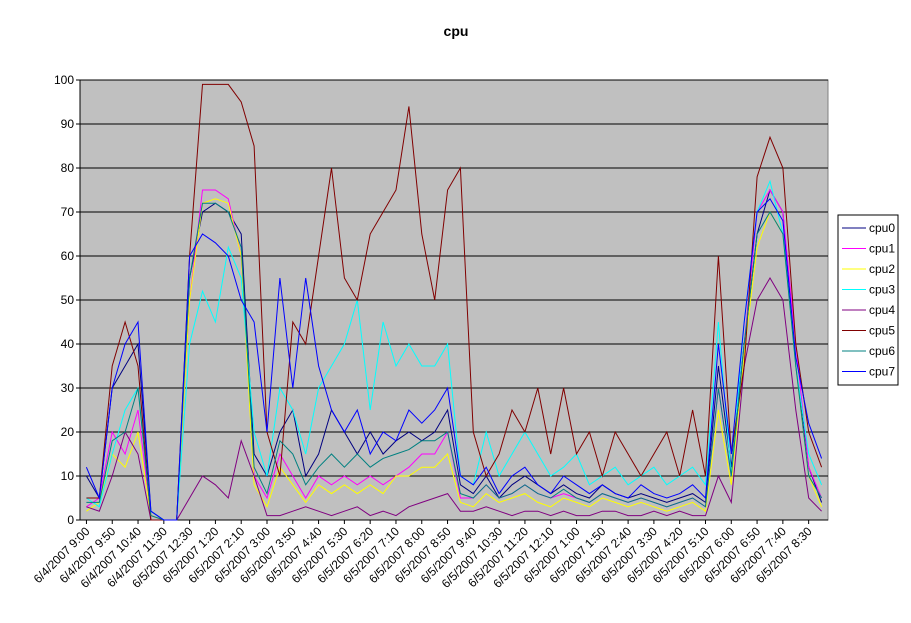 This screenshot has width=911, height=623. What do you see at coordinates (64, 80) in the screenshot?
I see `y-tick-label: 100` at bounding box center [64, 80].